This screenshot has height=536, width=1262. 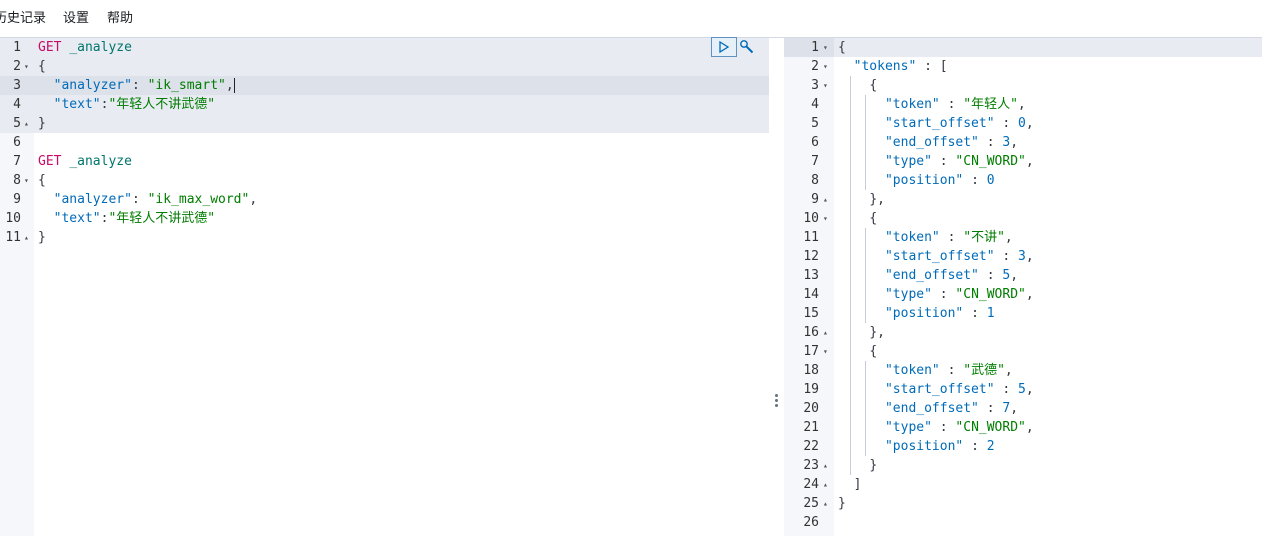 What do you see at coordinates (912, 104) in the screenshot?
I see `json-token: "token"` at bounding box center [912, 104].